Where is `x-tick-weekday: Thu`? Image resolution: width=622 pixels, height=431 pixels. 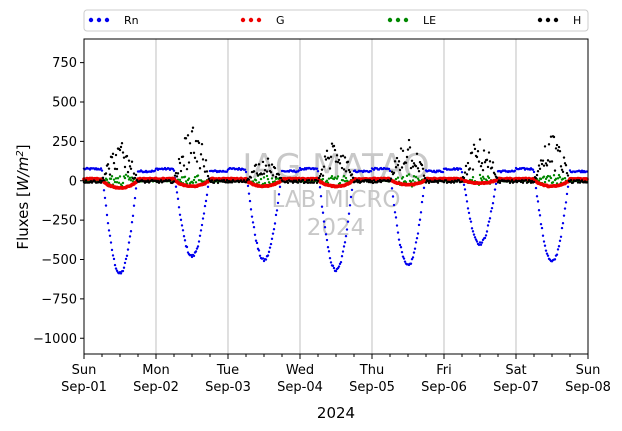
x-tick-weekday: Thu is located at coordinates (371, 370).